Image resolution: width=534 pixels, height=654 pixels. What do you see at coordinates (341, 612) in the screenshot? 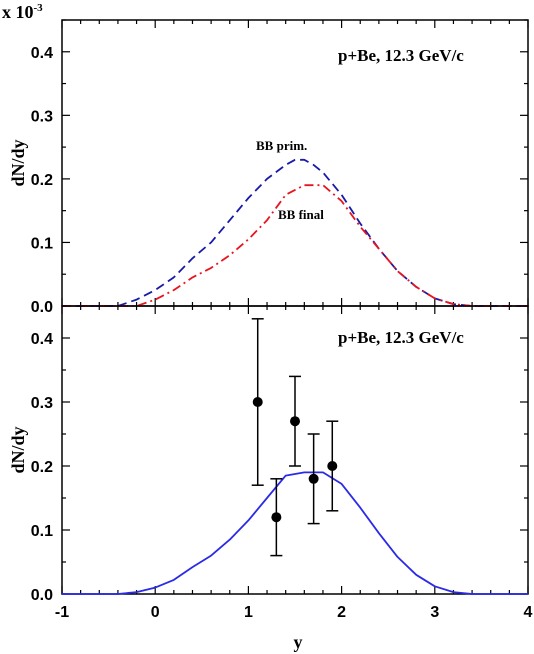
I see `x-tick-label: 2` at bounding box center [341, 612].